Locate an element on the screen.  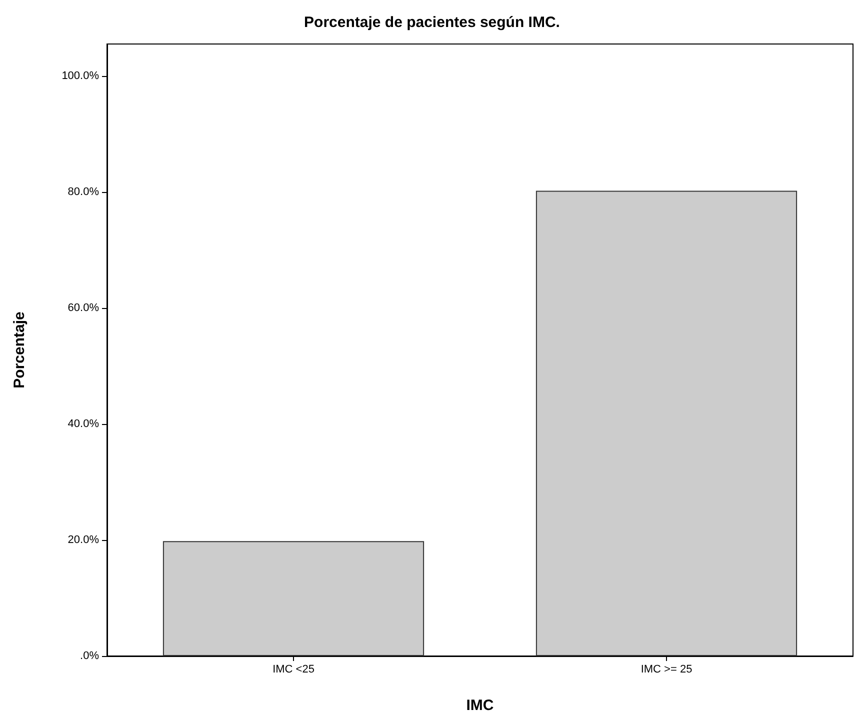
x-tick-label: IMC <25 is located at coordinates (293, 670).